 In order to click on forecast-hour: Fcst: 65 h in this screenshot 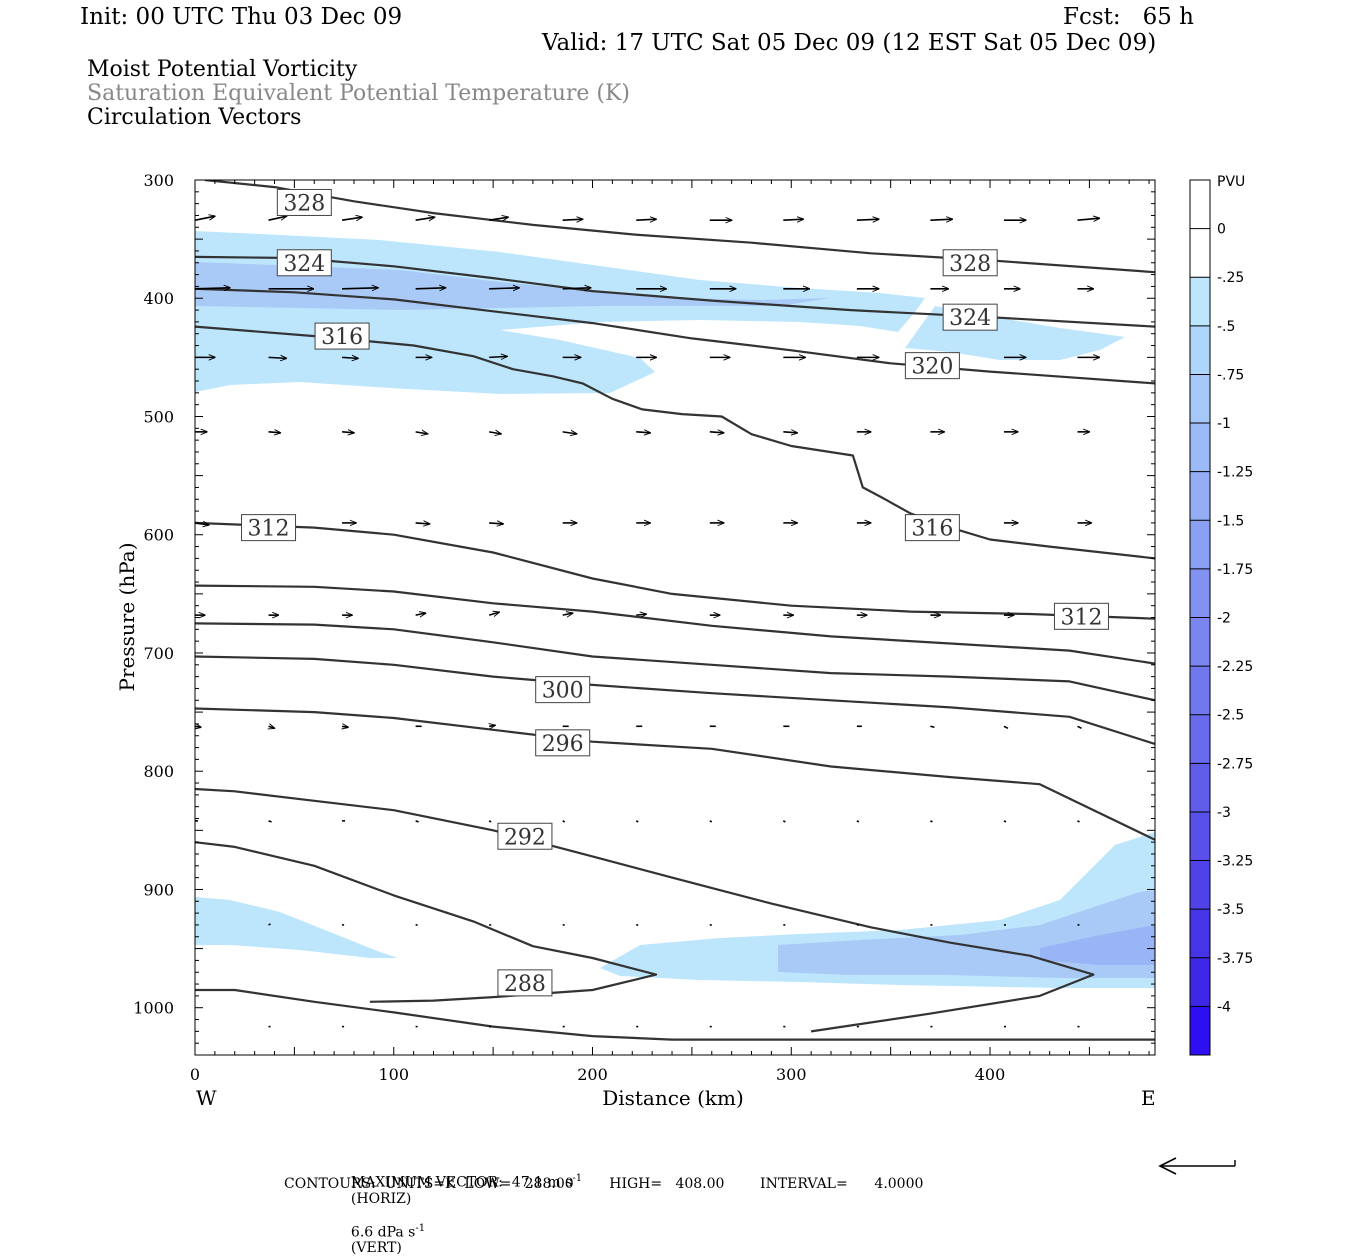, I will do `click(1128, 17)`.